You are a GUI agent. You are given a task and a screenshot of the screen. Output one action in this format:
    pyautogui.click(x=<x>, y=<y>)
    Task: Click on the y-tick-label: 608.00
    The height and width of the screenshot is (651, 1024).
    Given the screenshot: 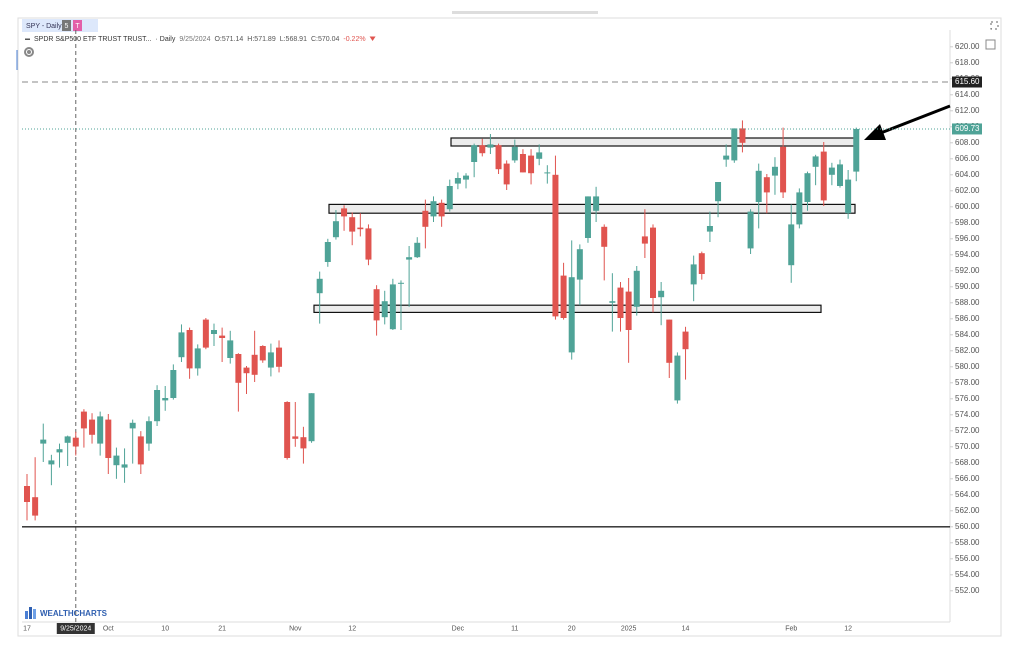 What is the action you would take?
    pyautogui.click(x=967, y=142)
    